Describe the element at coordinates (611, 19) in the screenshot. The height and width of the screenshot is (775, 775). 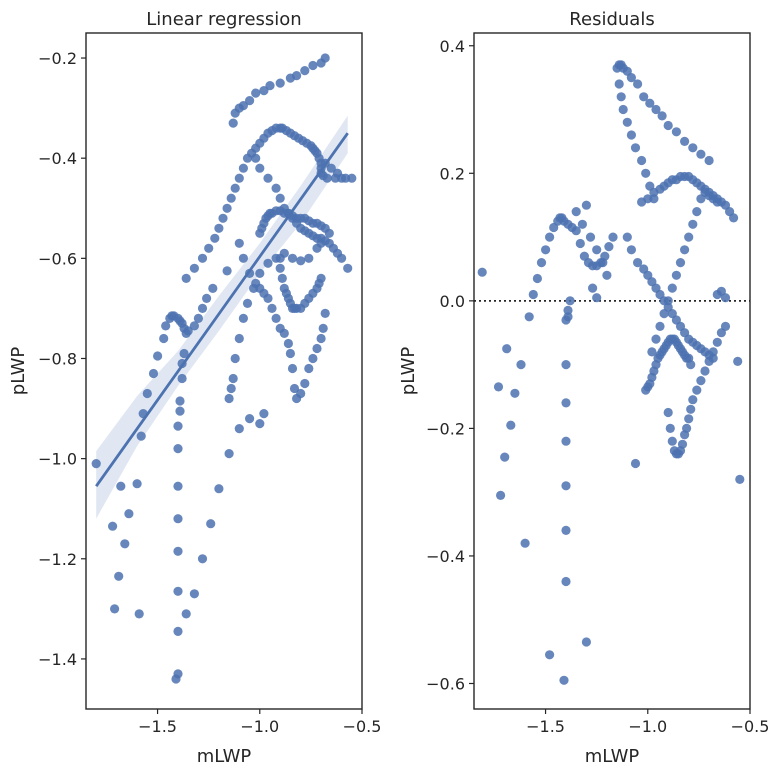
I see `chart-title: Residuals` at that location.